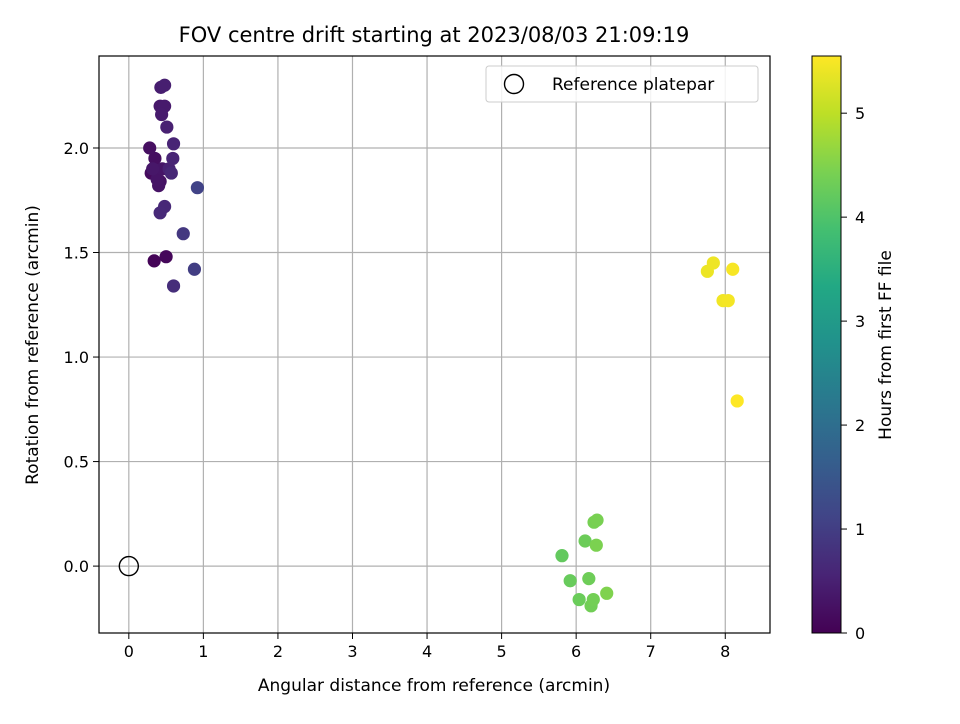 The height and width of the screenshot is (724, 960). I want to click on y-axis-label: Rotation from reference (arcmin), so click(33, 345).